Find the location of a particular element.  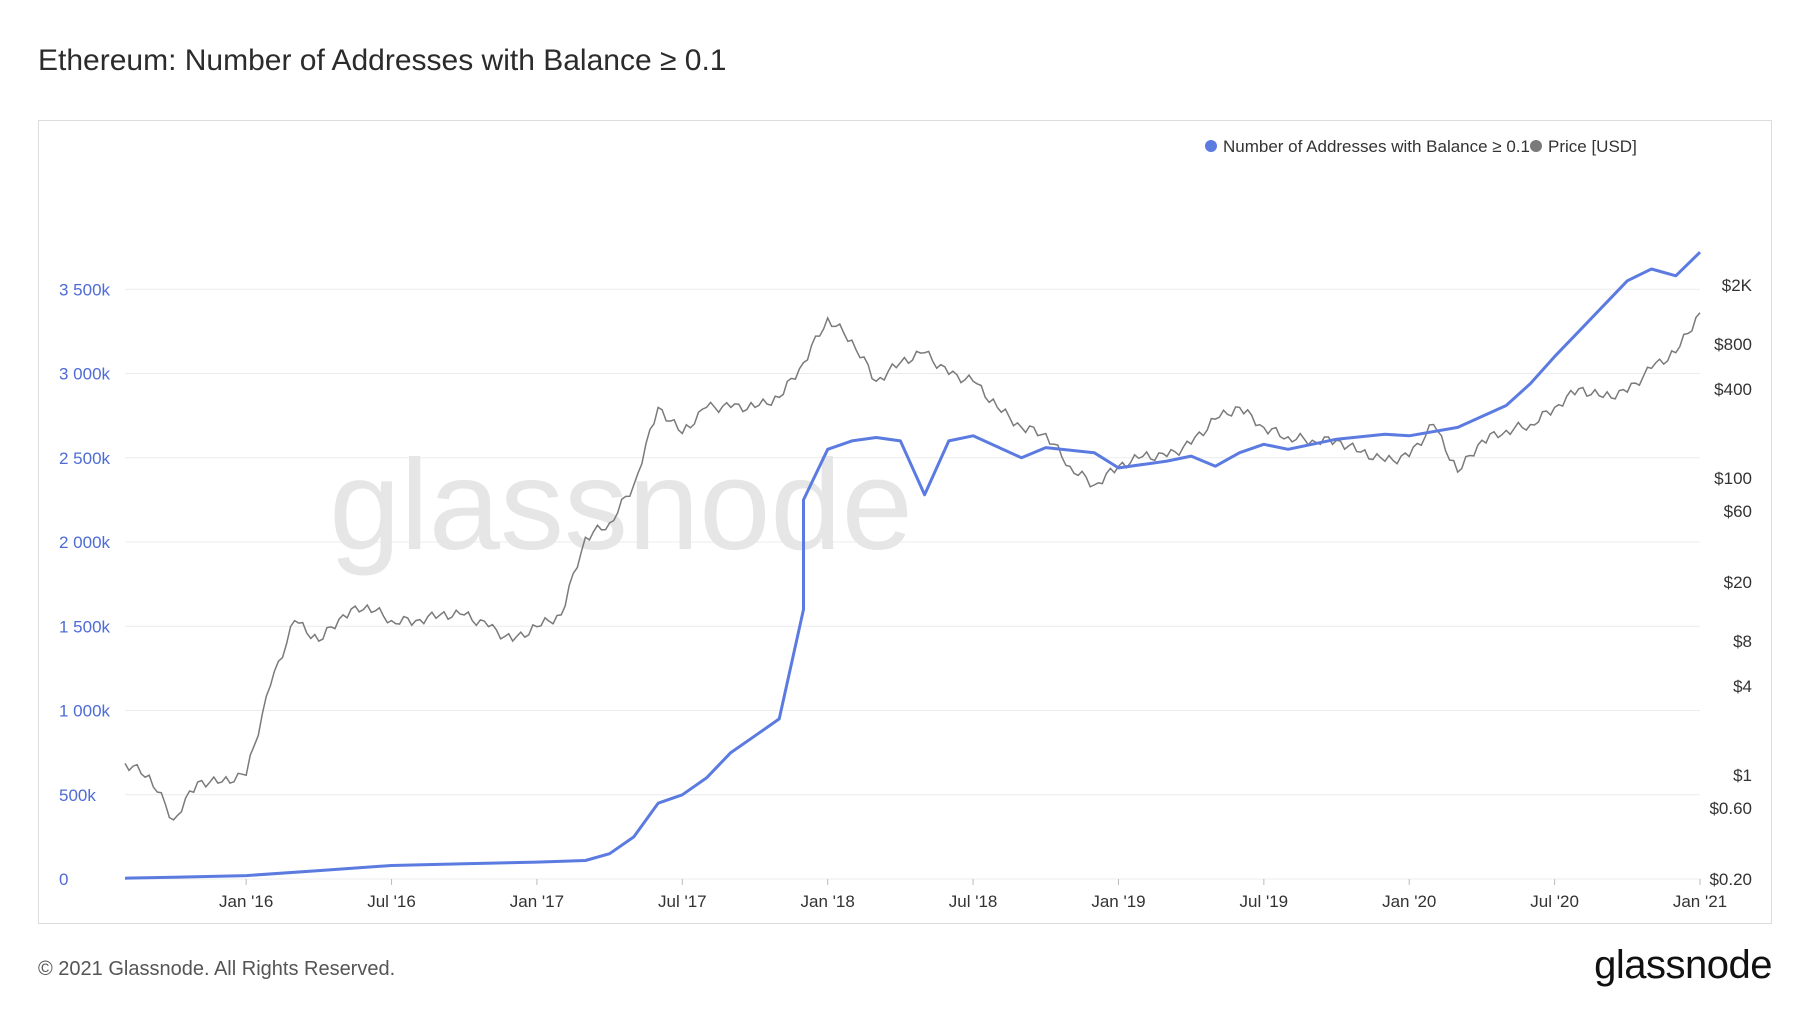

left-tick-label: 2 500k is located at coordinates (85, 458).